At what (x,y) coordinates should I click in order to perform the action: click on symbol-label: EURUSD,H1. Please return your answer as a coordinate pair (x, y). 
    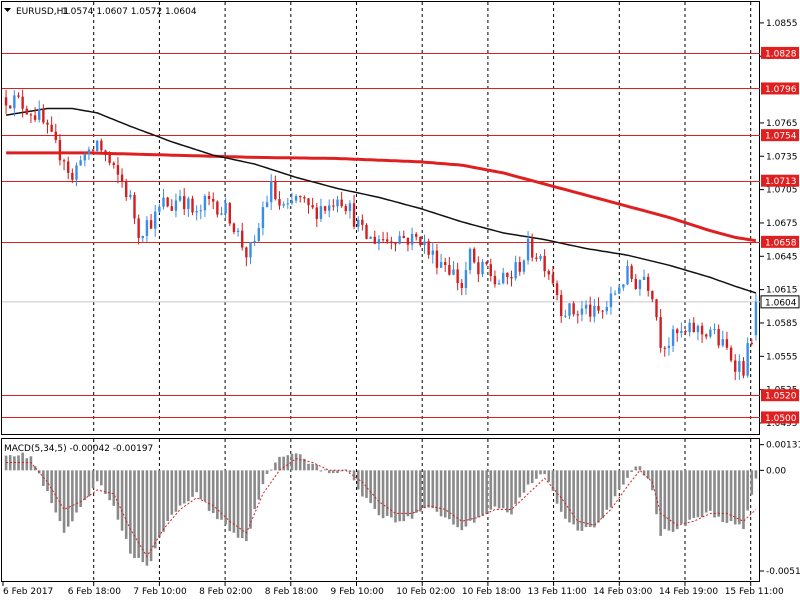
    Looking at the image, I should click on (42, 12).